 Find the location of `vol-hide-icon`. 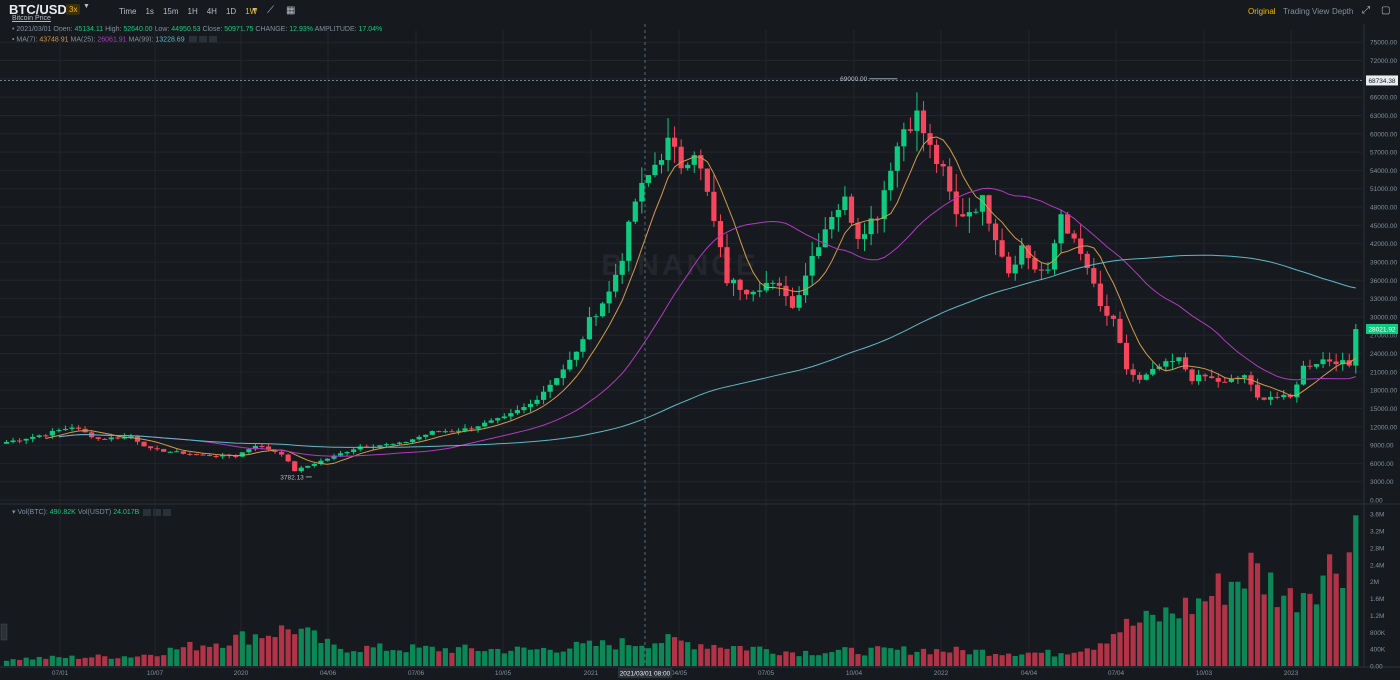

vol-hide-icon is located at coordinates (157, 512).